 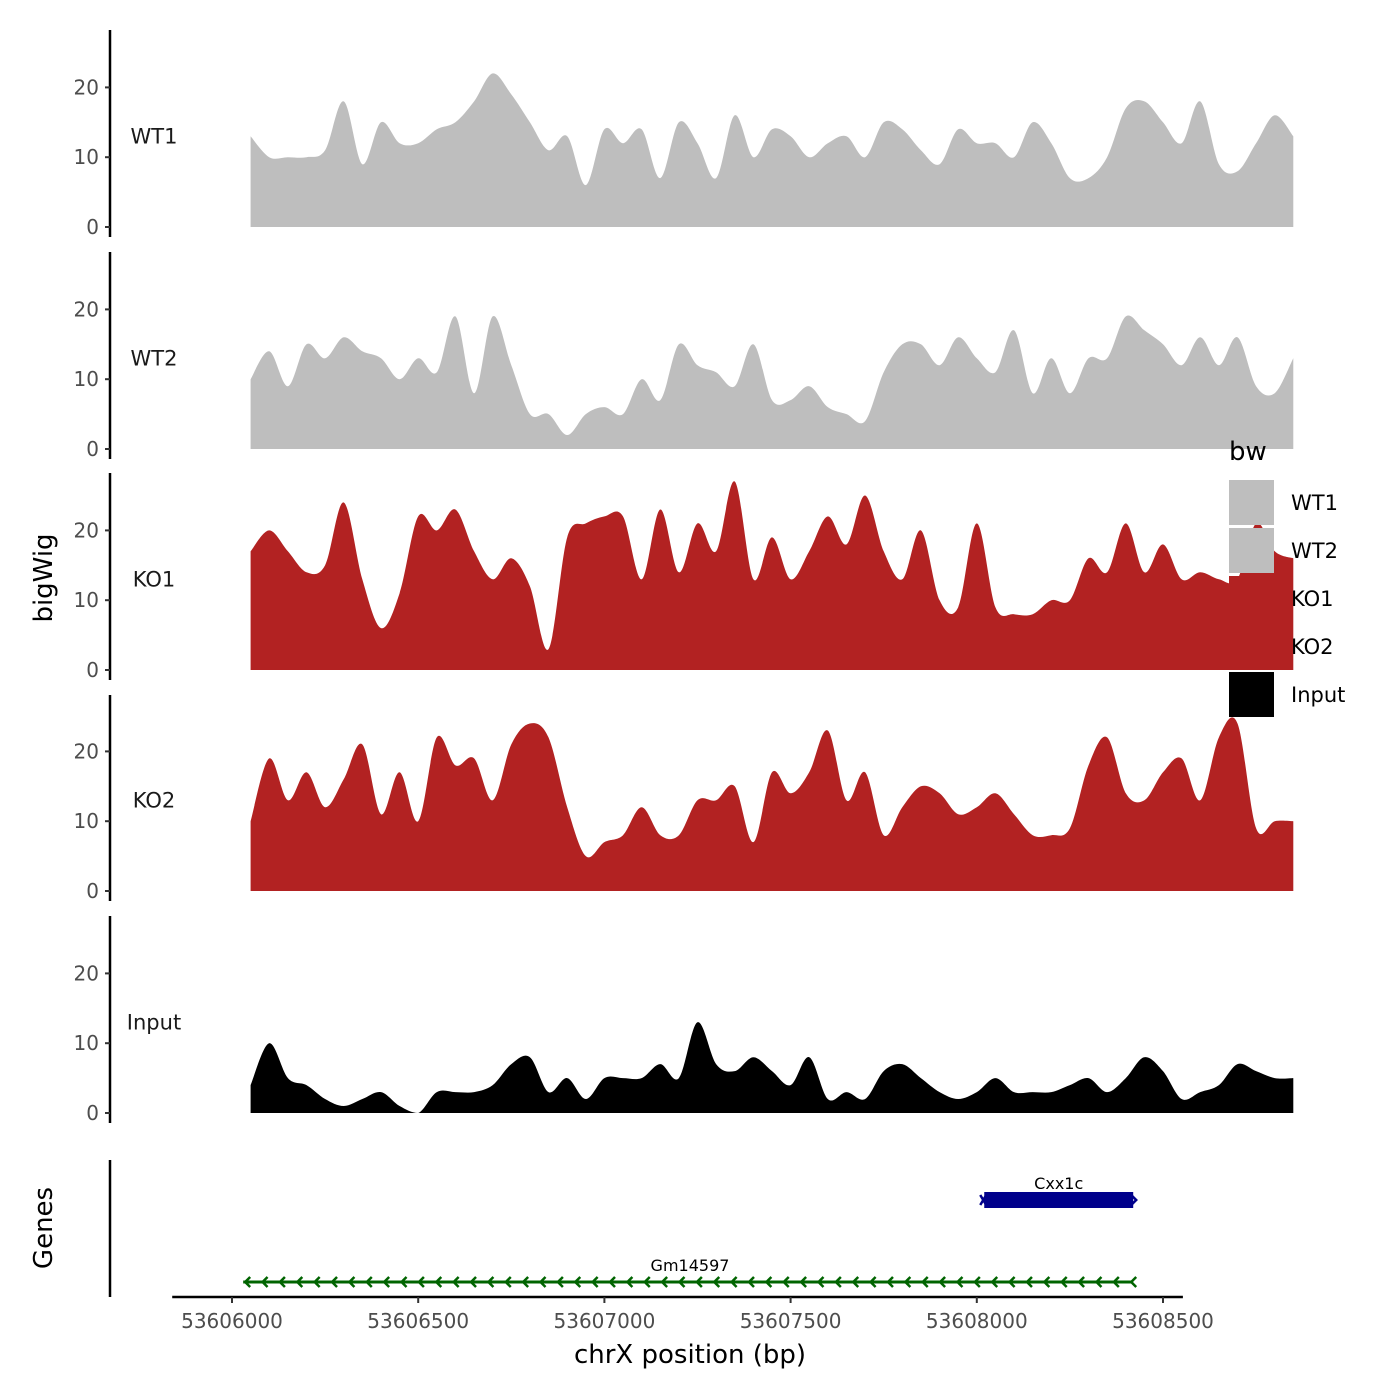 I want to click on legend-label: WT1, so click(x=1314, y=503).